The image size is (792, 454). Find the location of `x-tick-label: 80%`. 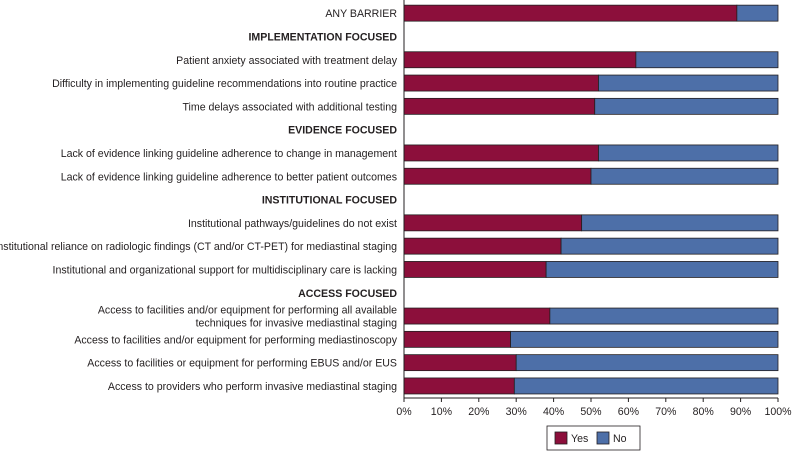

x-tick-label: 80% is located at coordinates (704, 412).